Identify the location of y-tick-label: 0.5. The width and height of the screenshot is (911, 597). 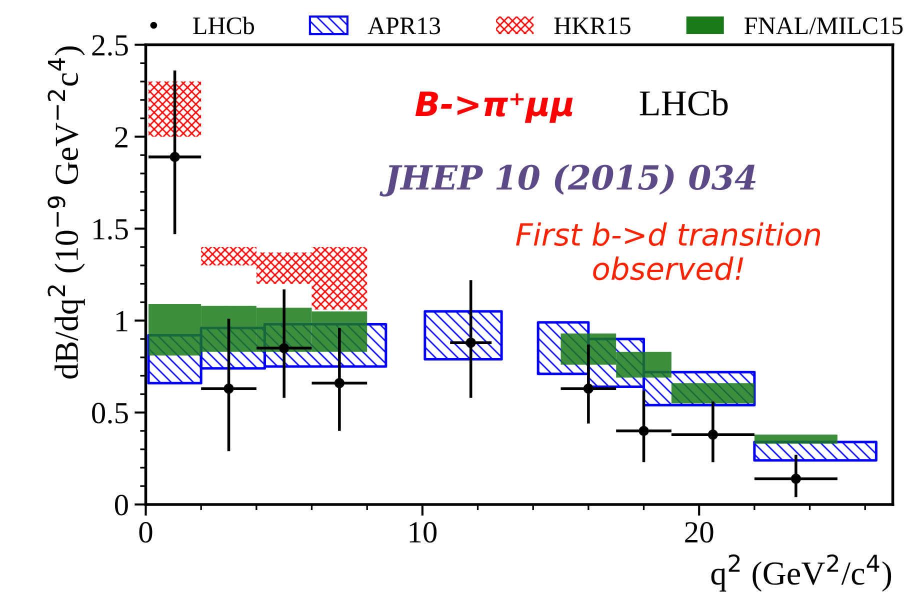
(110, 413).